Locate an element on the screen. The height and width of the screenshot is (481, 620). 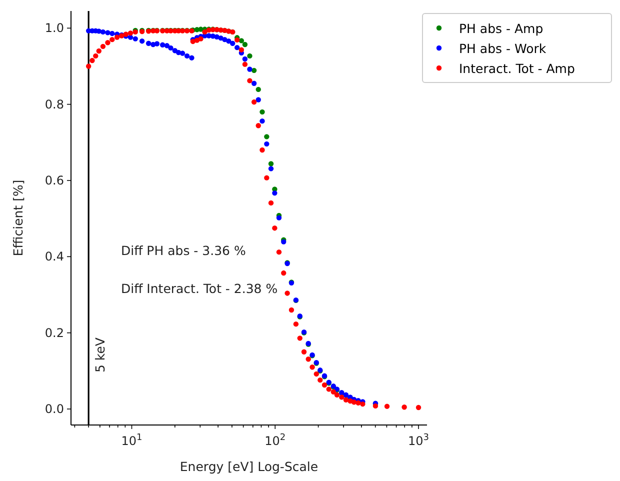
y-tick-label: 1.0 is located at coordinates (54, 28).